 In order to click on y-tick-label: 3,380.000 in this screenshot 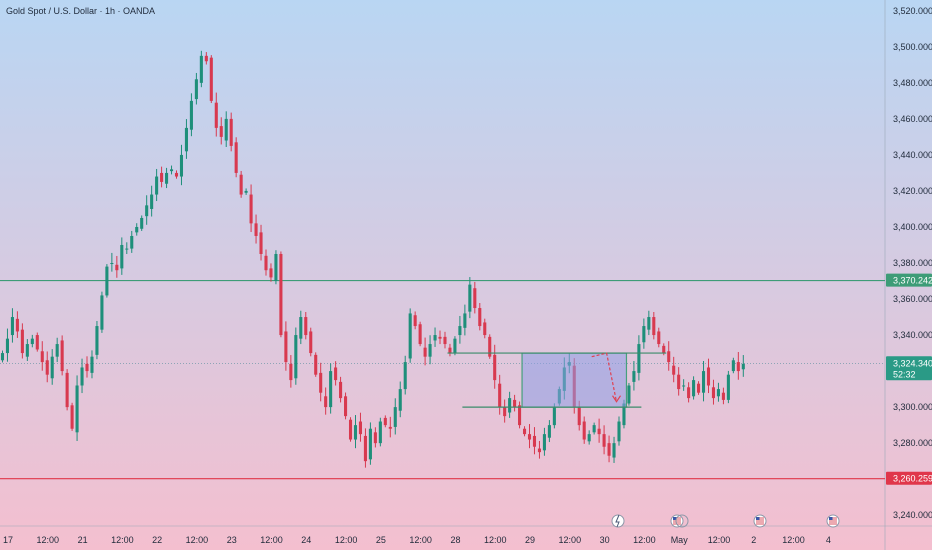, I will do `click(912, 263)`.